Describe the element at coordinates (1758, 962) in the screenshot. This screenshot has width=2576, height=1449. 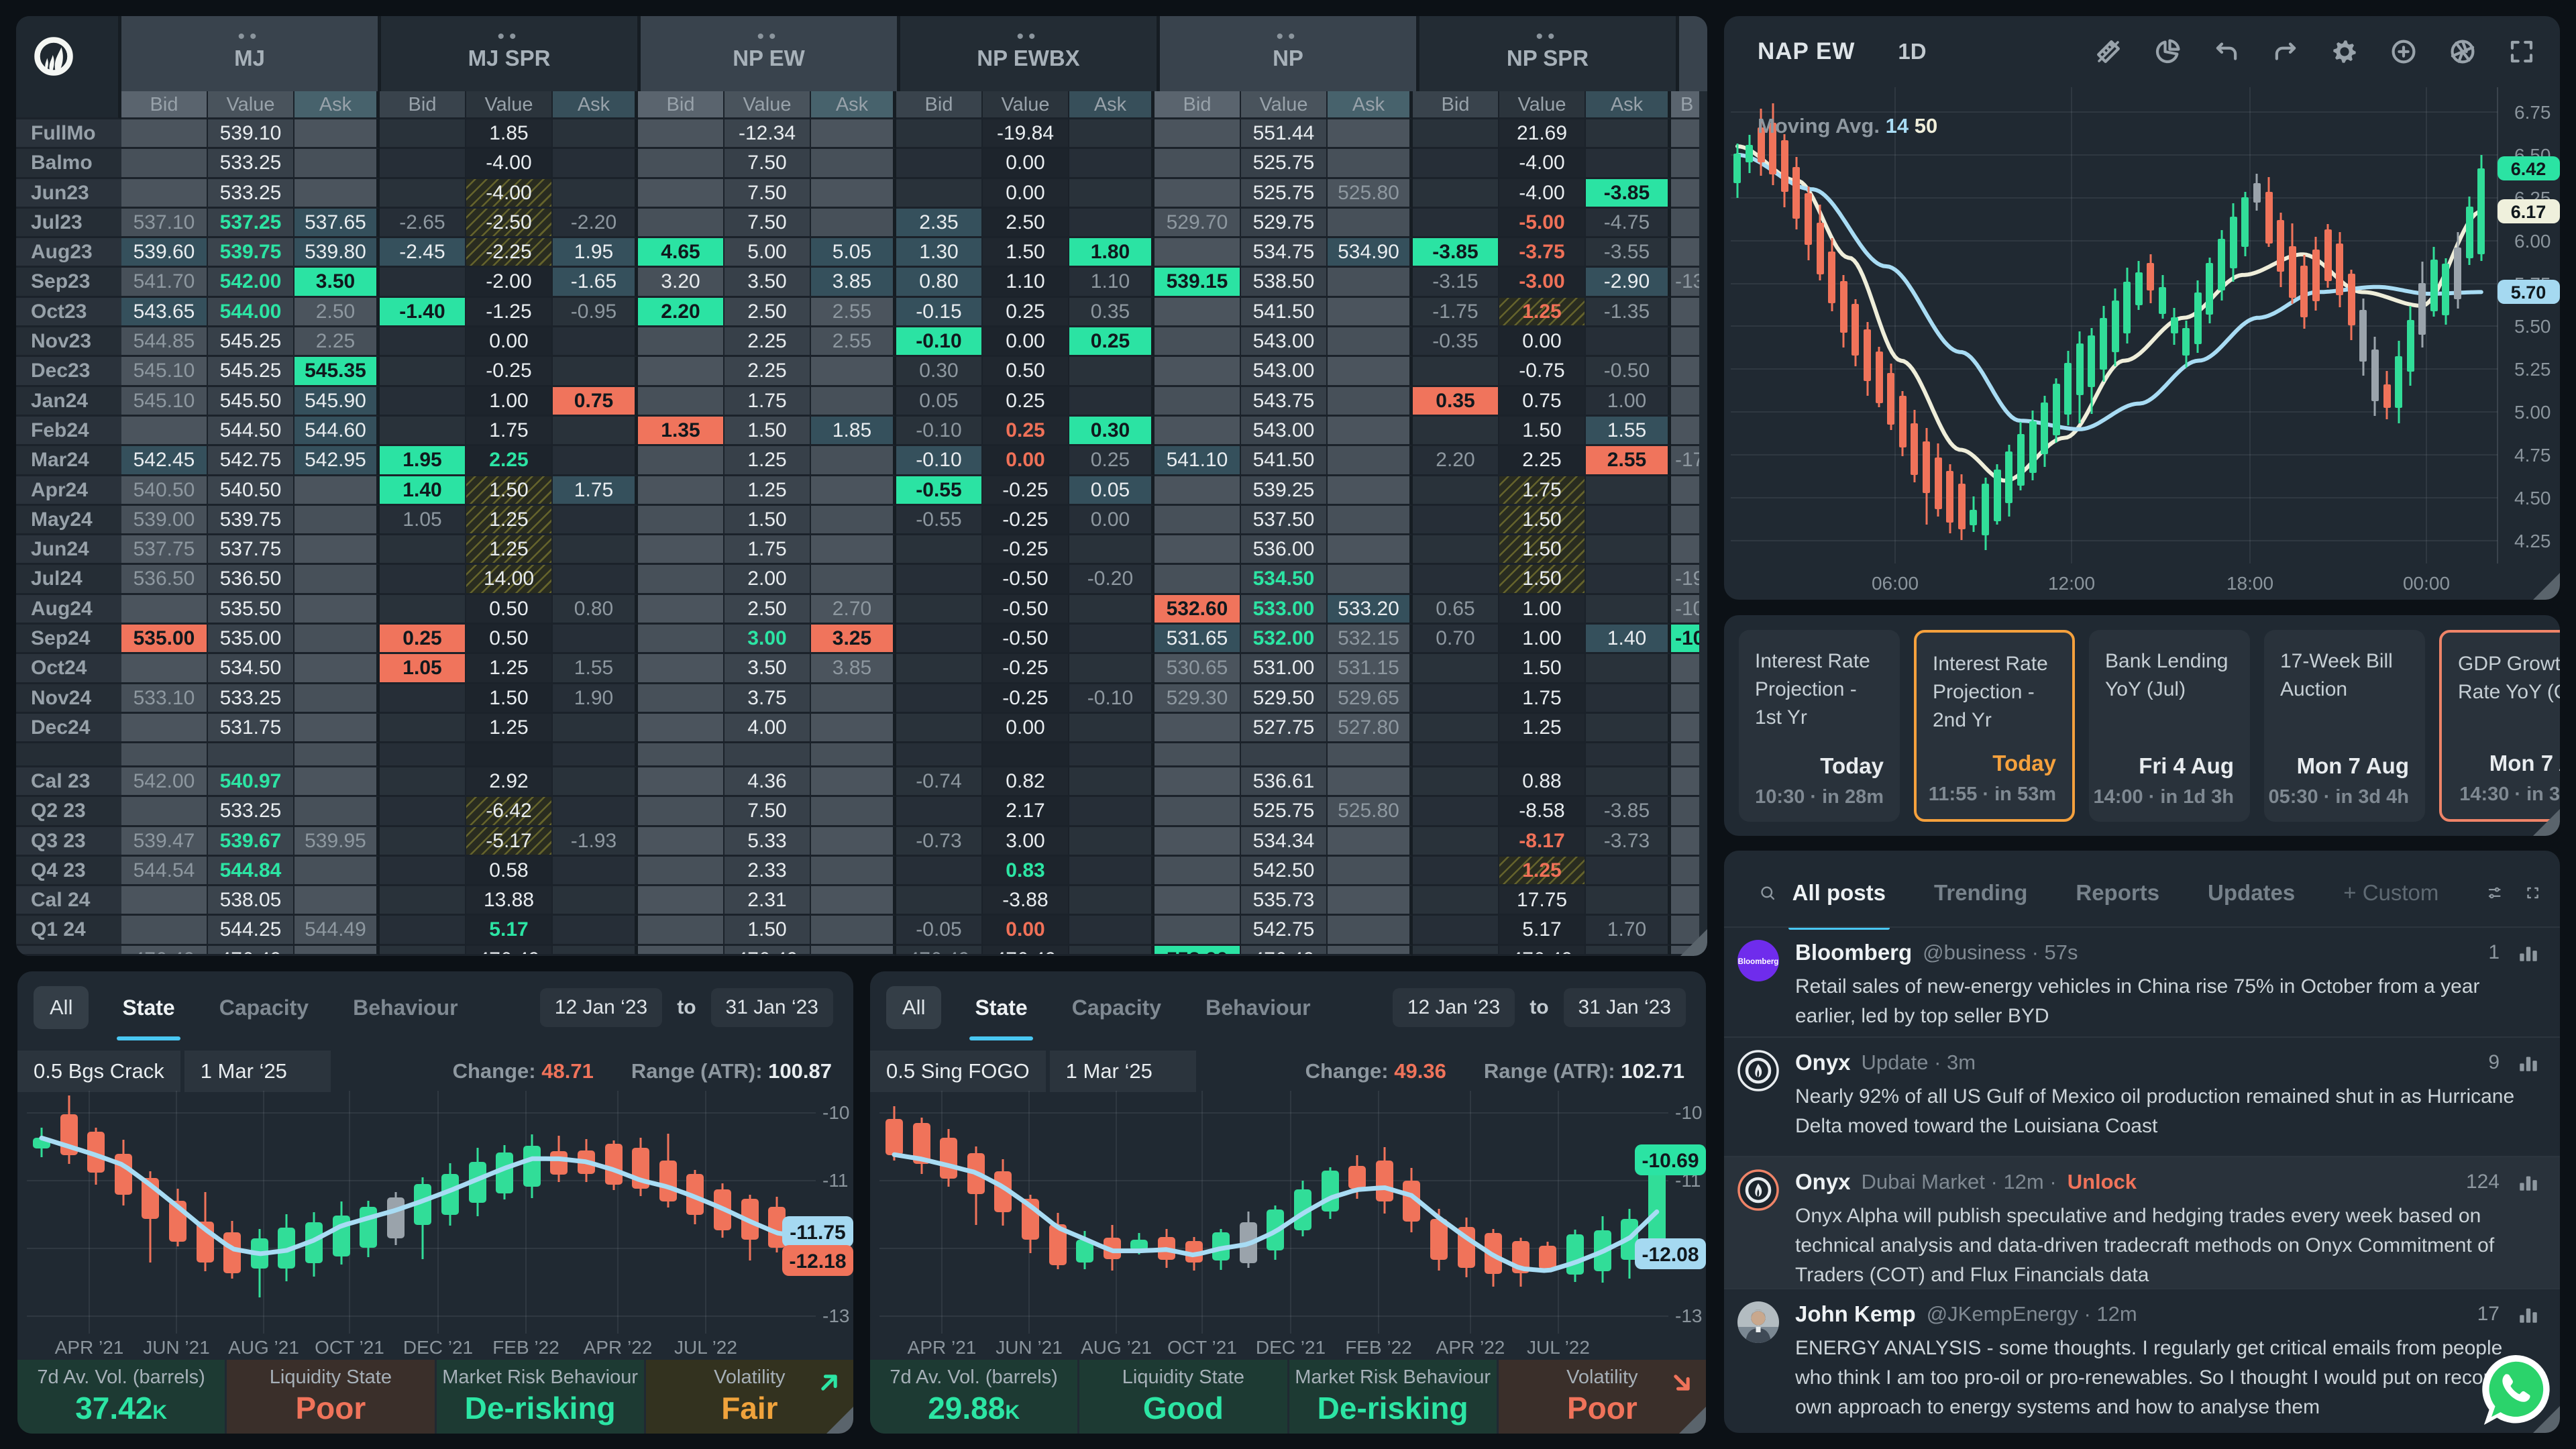
I see `svg-text: Bloomberg` at that location.